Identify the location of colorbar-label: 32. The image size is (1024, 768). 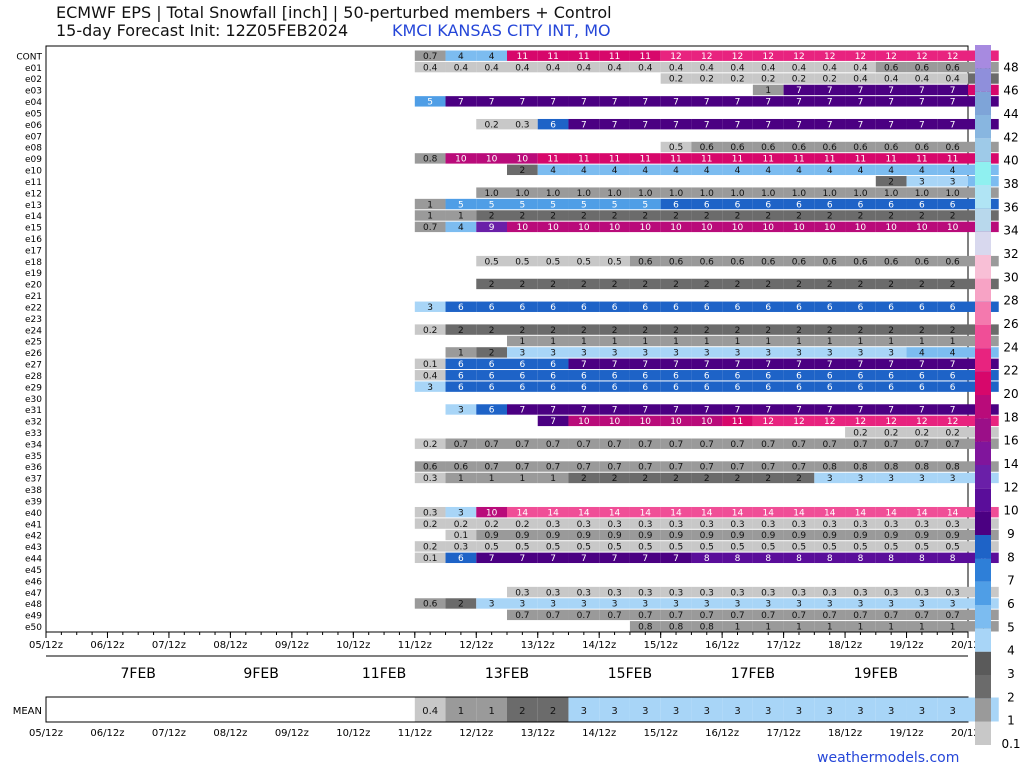
(1010, 254).